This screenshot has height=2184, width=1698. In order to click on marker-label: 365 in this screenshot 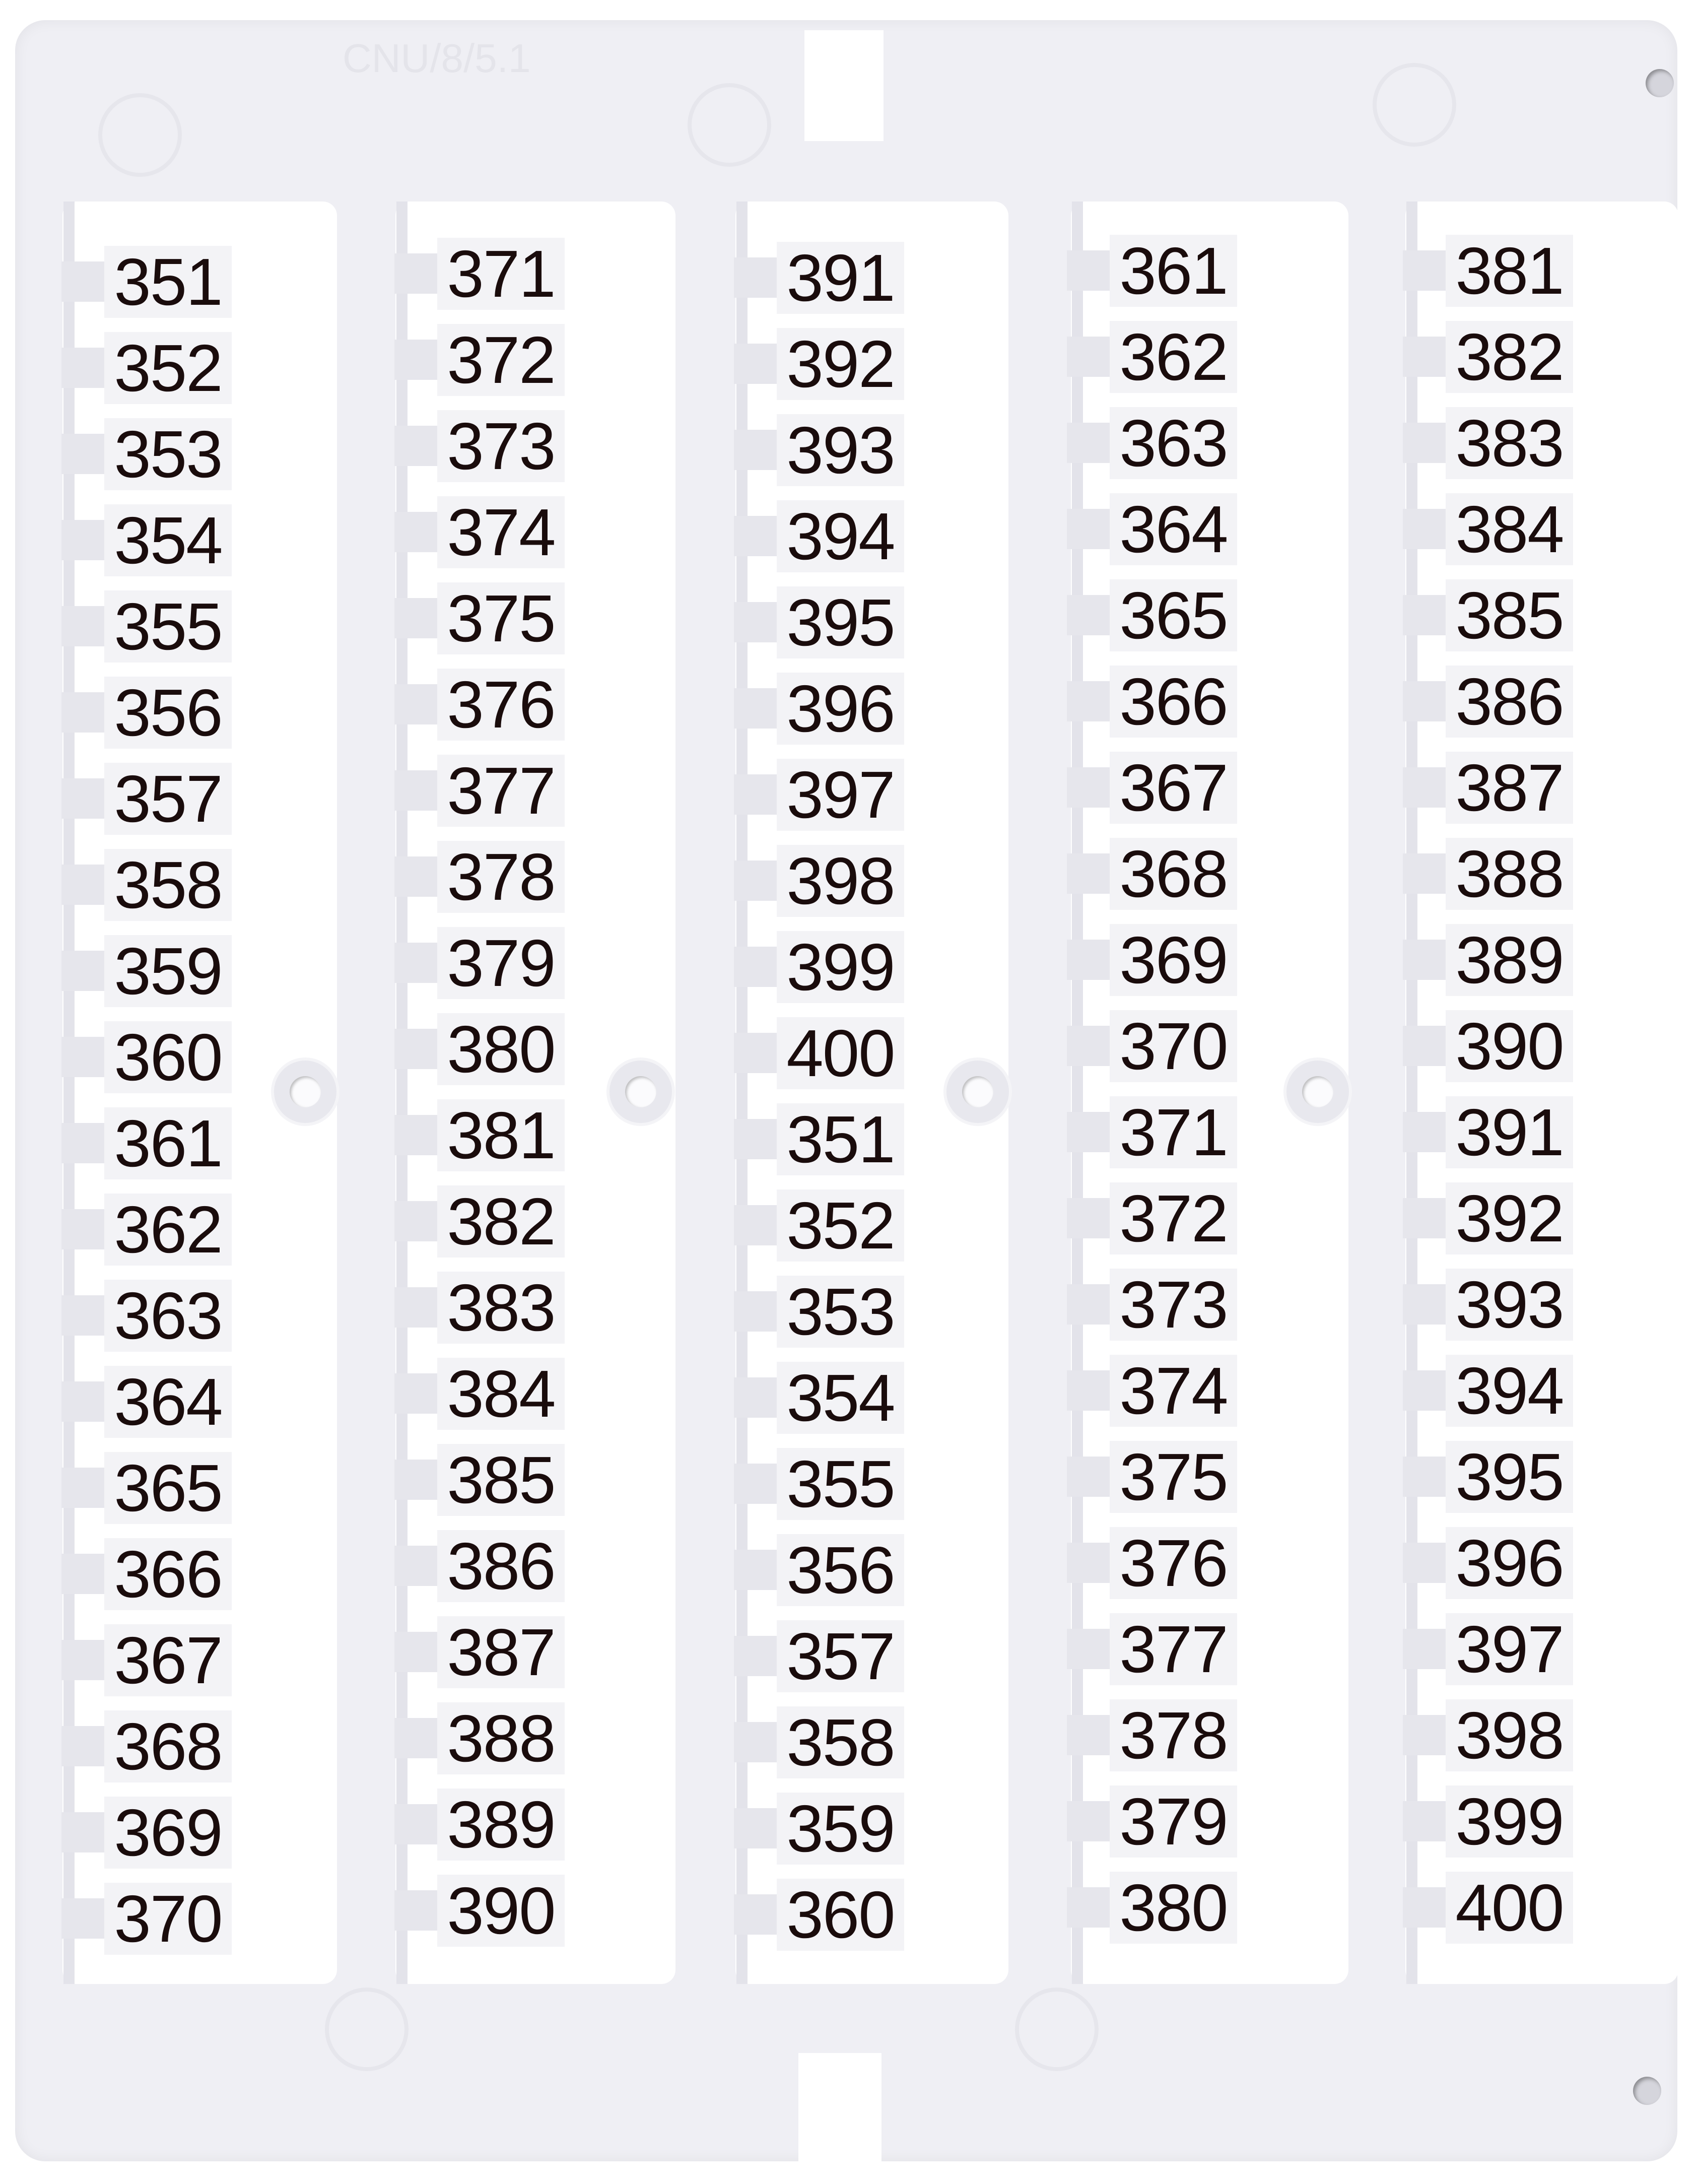, I will do `click(168, 1488)`.